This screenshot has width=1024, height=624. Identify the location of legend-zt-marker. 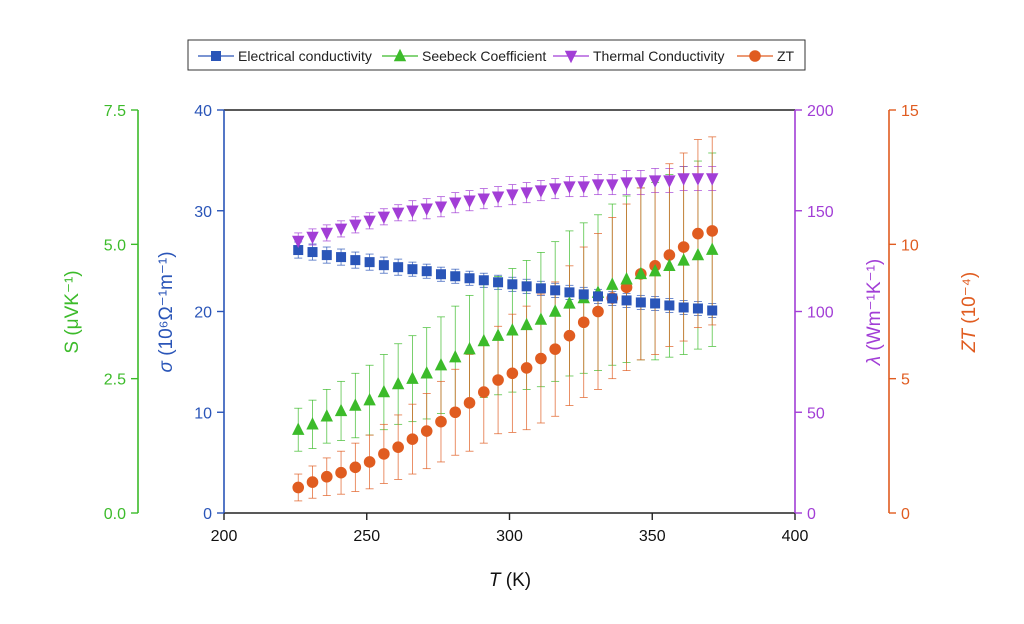
(755, 56).